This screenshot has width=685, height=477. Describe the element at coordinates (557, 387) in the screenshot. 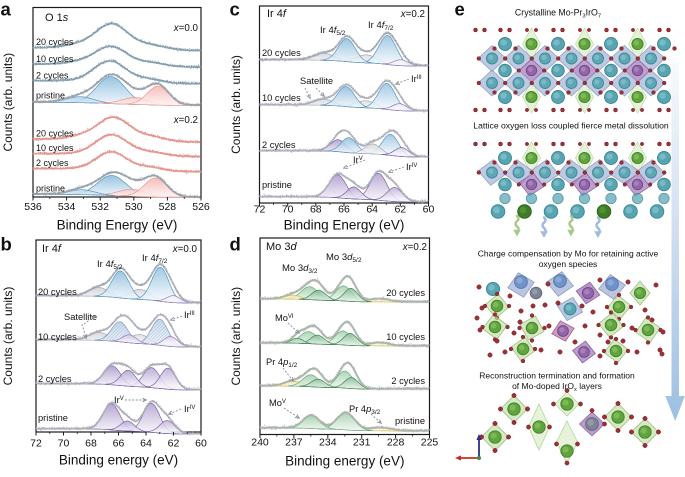

I see `svg-text: of Mo-doped IrOx layers` at that location.